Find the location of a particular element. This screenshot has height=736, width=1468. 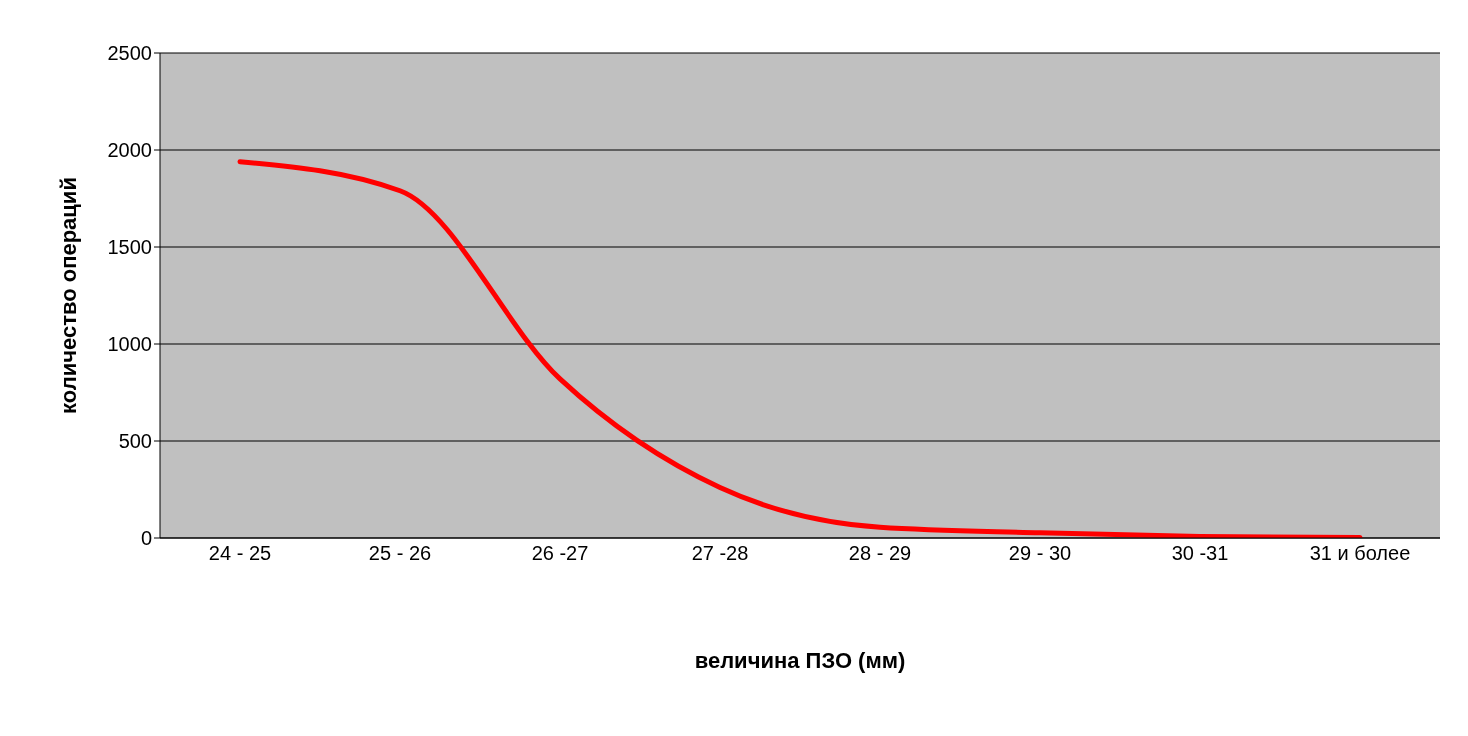

y-tick-label: 2000 is located at coordinates (129, 150).